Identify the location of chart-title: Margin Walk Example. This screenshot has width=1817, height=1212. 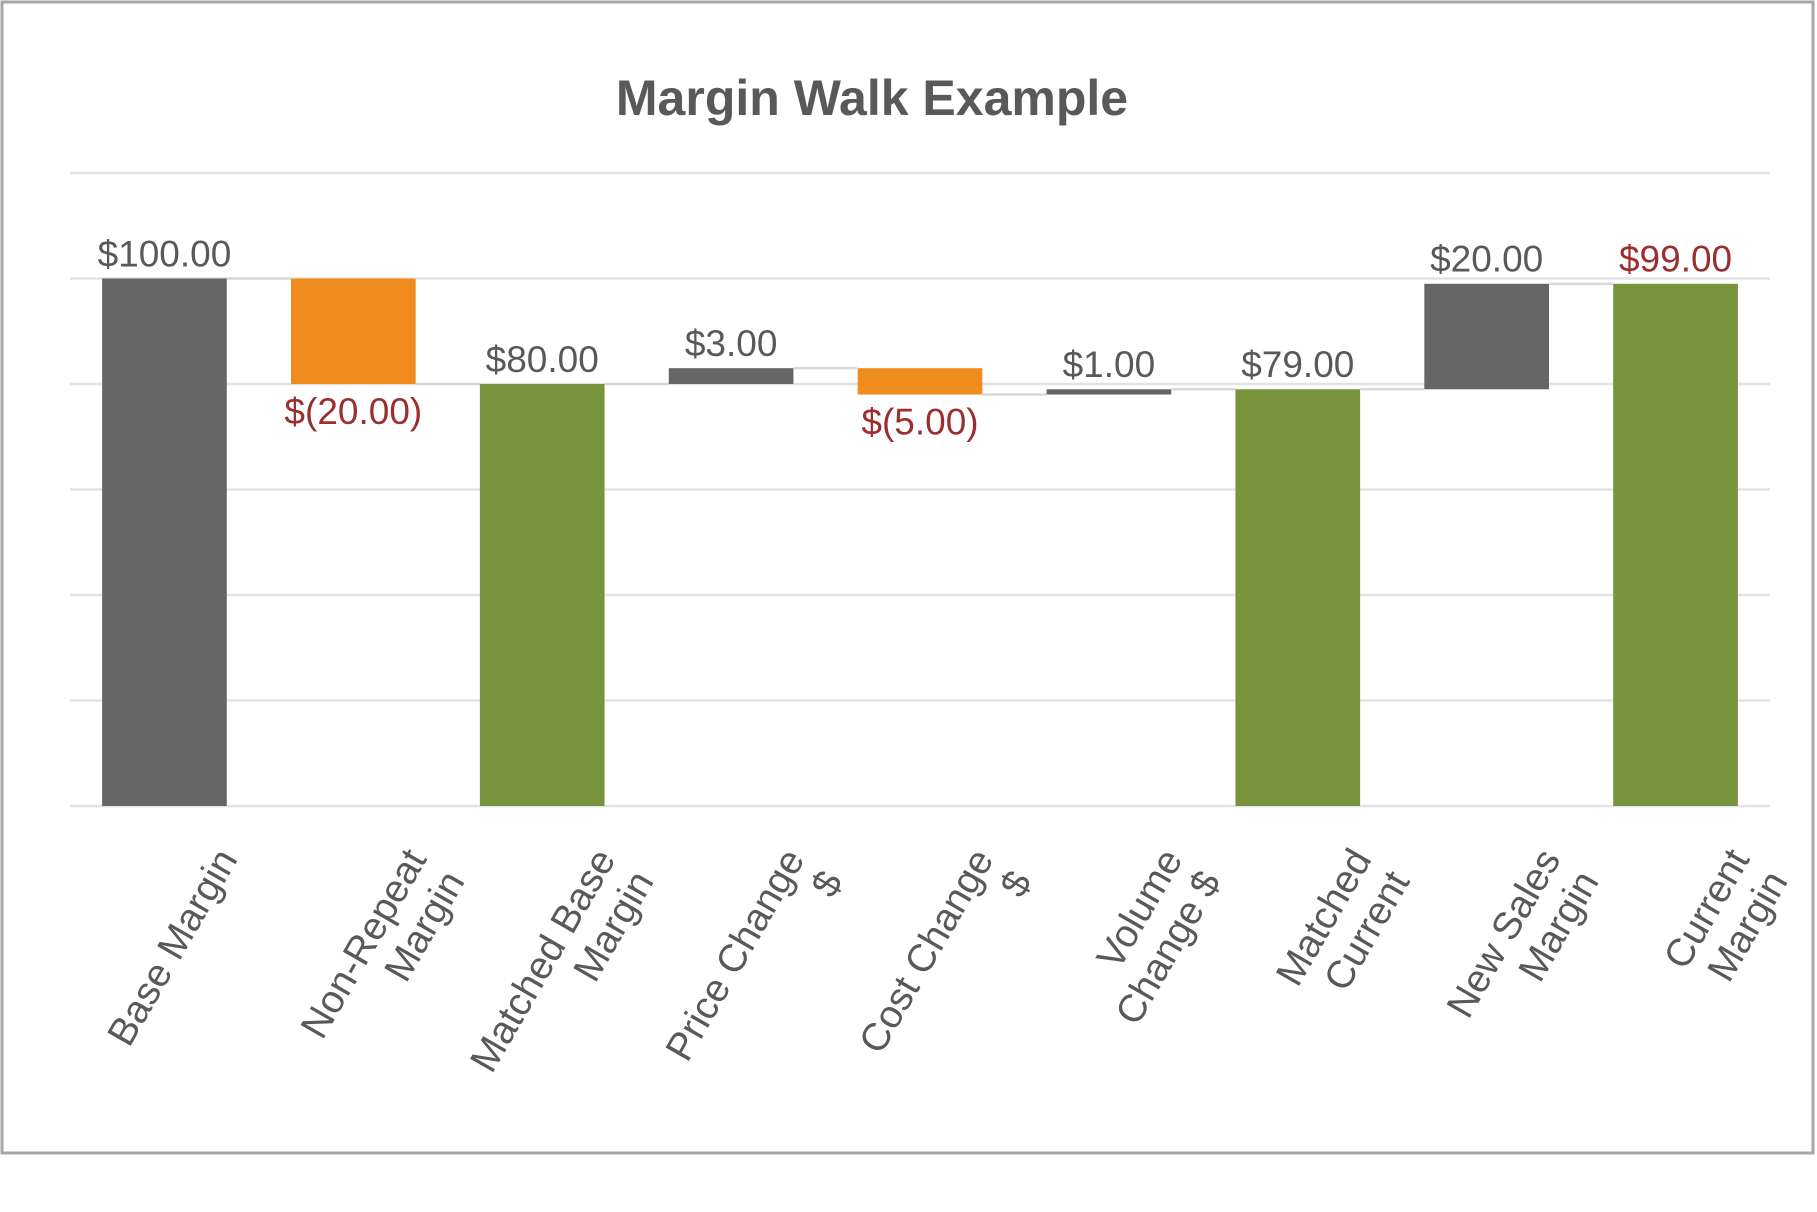
(872, 98).